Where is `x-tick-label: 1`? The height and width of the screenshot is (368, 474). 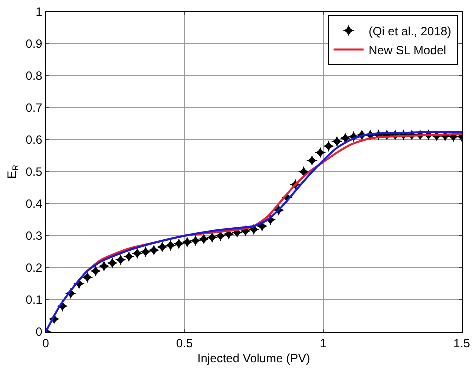 x-tick-label: 1 is located at coordinates (323, 343).